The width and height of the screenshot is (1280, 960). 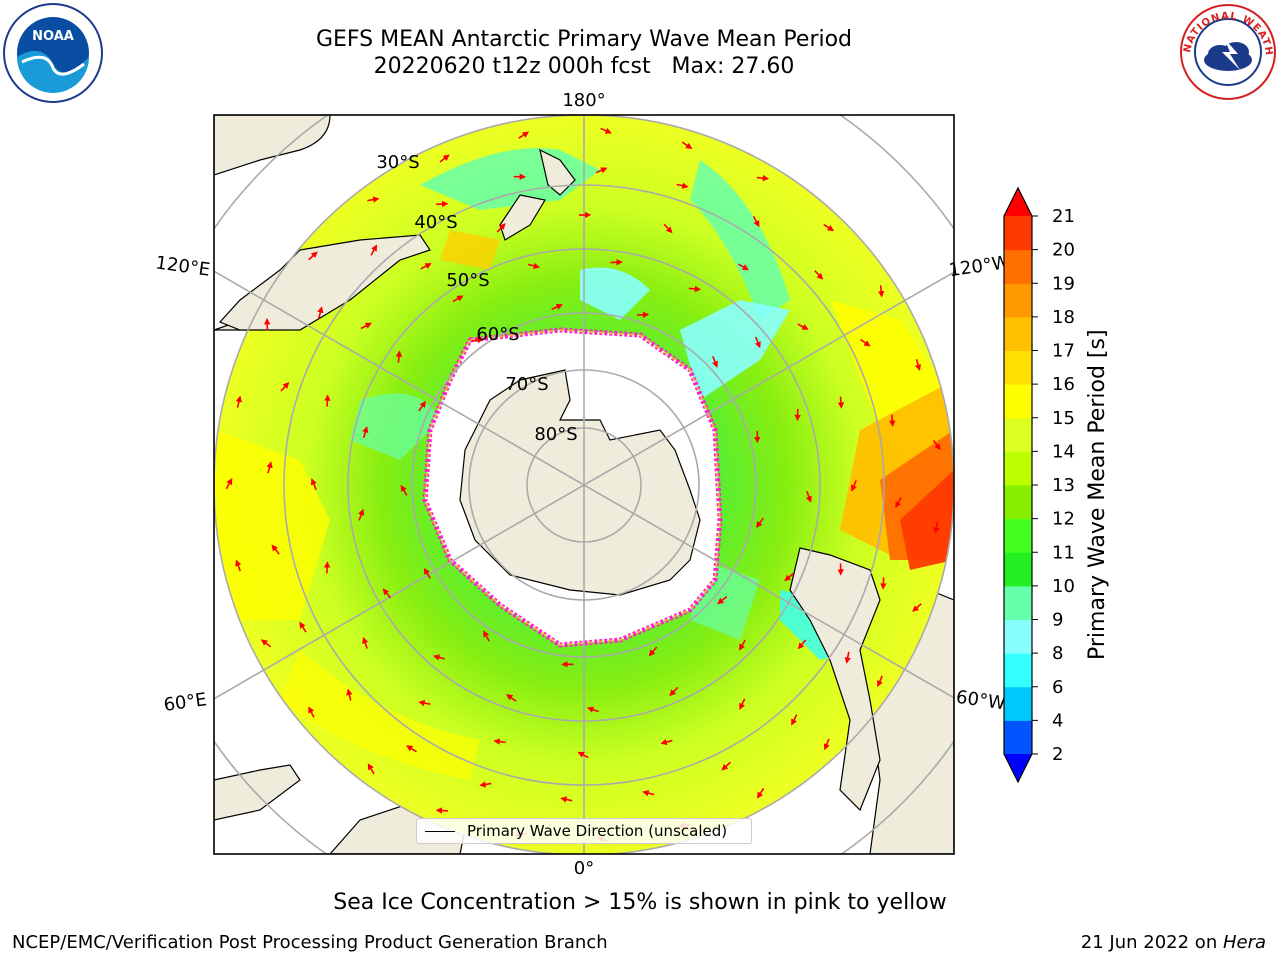 What do you see at coordinates (1063, 552) in the screenshot?
I see `colorbar-tick-label: 11` at bounding box center [1063, 552].